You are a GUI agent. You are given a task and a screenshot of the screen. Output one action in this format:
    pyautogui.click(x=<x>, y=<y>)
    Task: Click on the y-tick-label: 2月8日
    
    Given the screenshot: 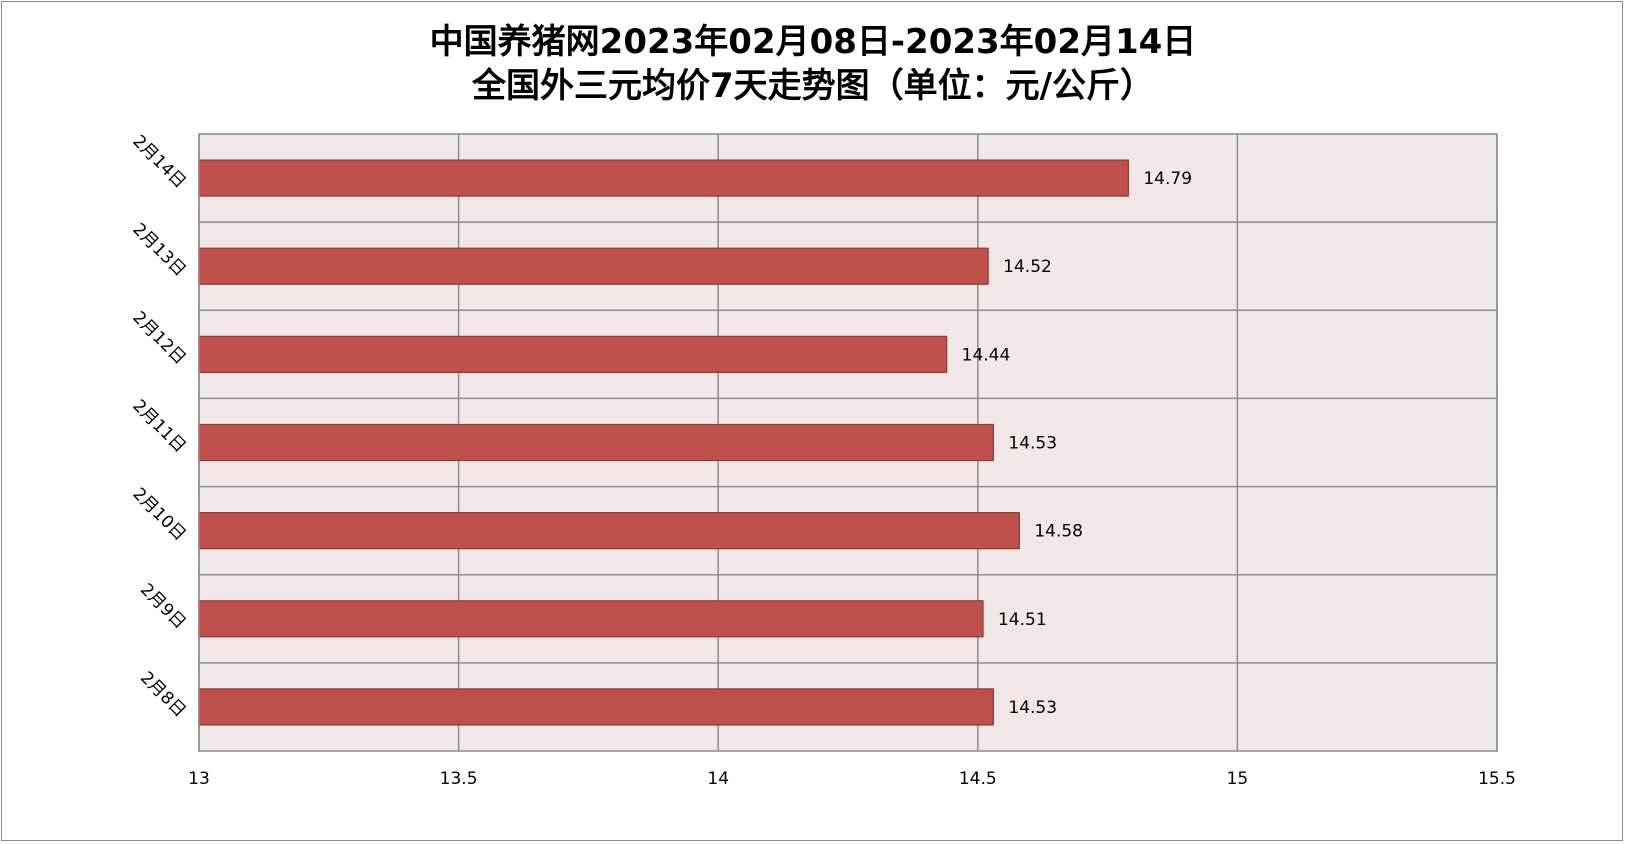 What is the action you would take?
    pyautogui.click(x=162, y=694)
    